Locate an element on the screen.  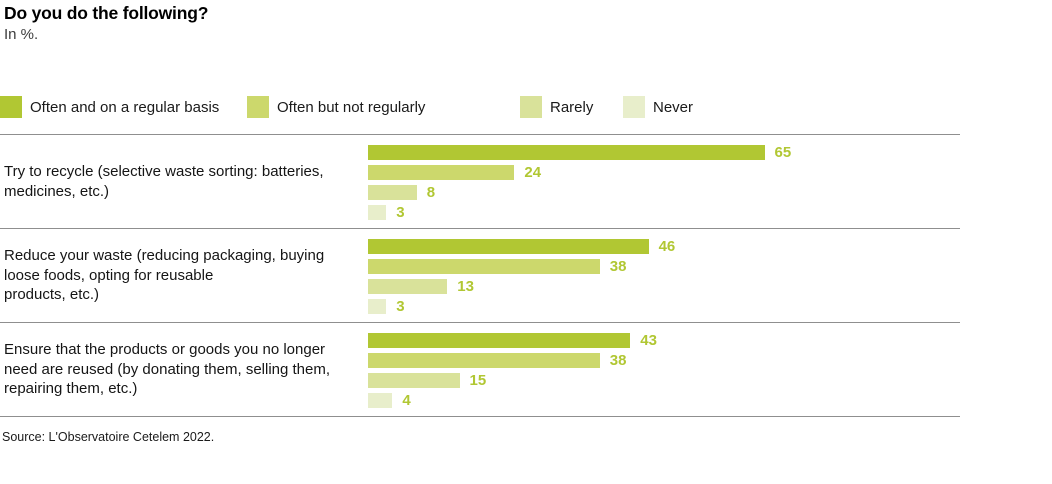
bar-row: 8 is located at coordinates (579, 192).